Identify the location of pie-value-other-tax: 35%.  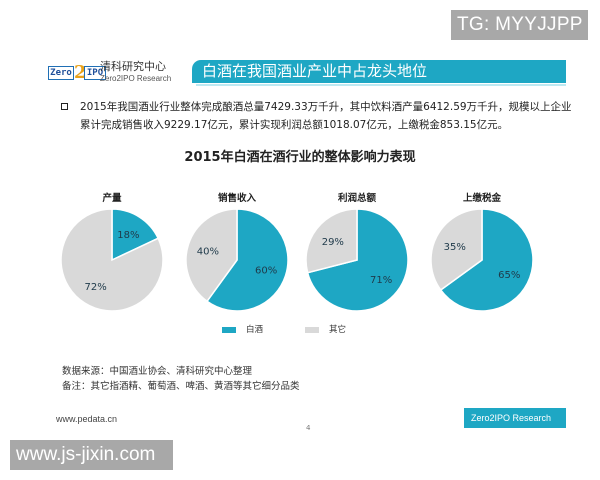
(455, 247).